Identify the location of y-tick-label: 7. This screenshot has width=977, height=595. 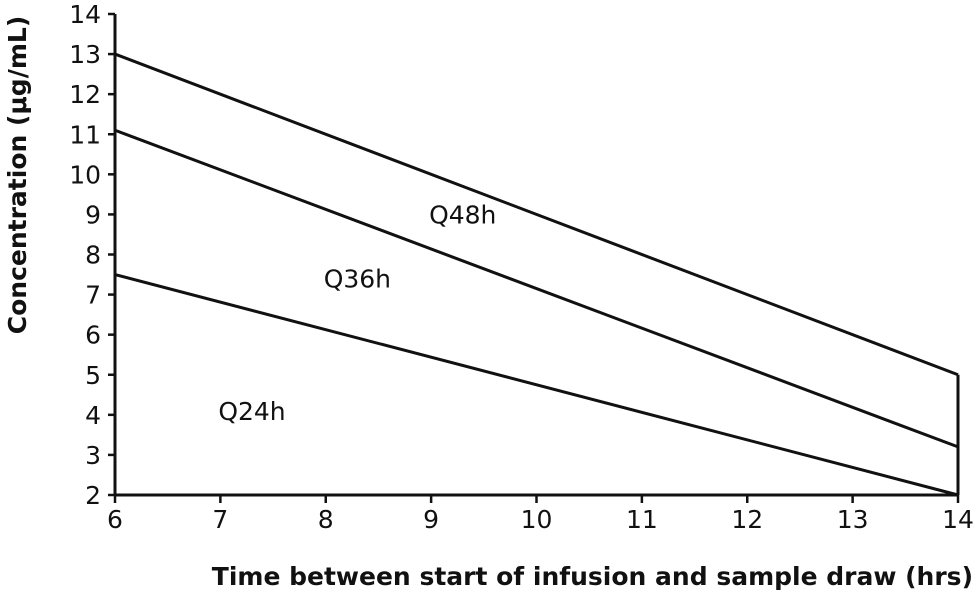
(93, 295).